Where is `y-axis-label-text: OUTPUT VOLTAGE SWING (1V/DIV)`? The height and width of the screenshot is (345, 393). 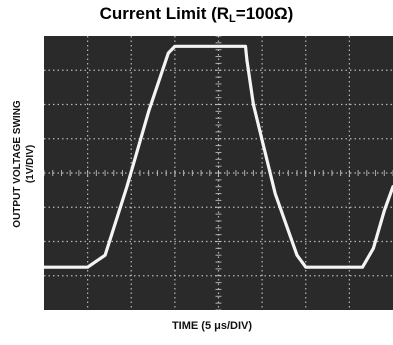
y-axis-label-text: OUTPUT VOLTAGE SWING (1V/DIV) is located at coordinates (24, 163).